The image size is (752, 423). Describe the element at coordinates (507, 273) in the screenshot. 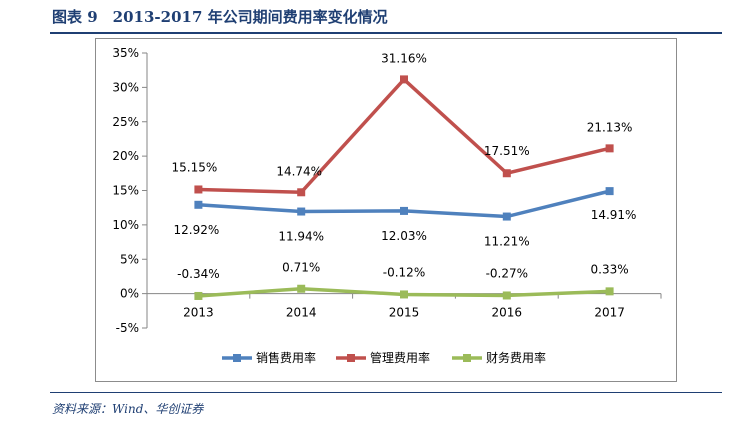

I see `finance-data-label: -0.27%` at that location.